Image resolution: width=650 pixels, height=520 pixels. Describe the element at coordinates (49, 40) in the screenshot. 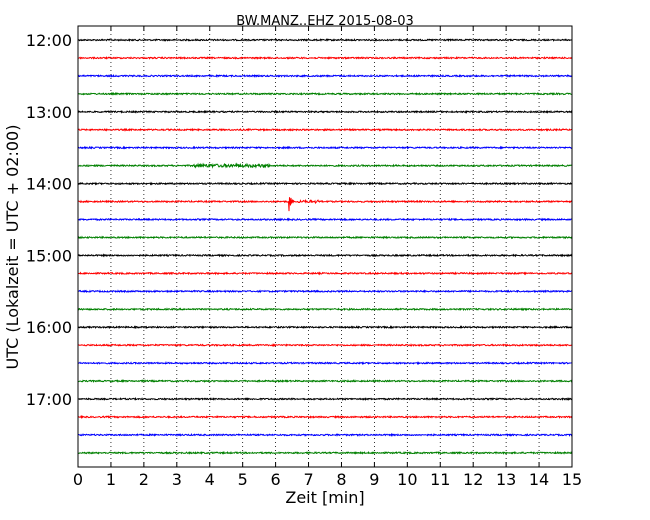

I see `y-tick-label: 12:00` at that location.